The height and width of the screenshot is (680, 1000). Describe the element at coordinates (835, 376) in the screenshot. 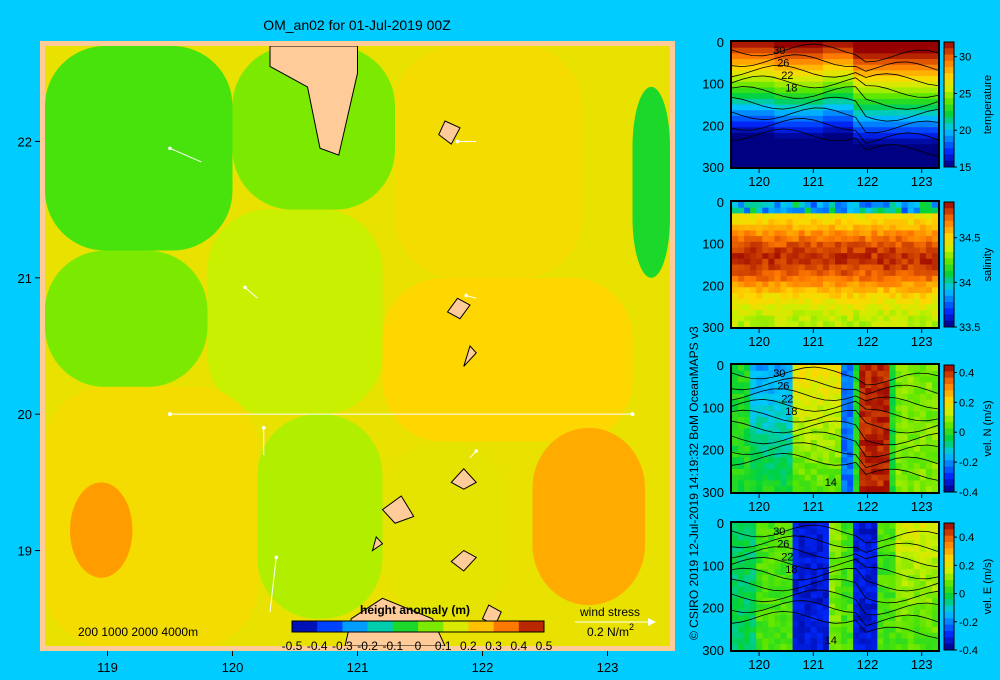

I see `panel-contour-line` at that location.